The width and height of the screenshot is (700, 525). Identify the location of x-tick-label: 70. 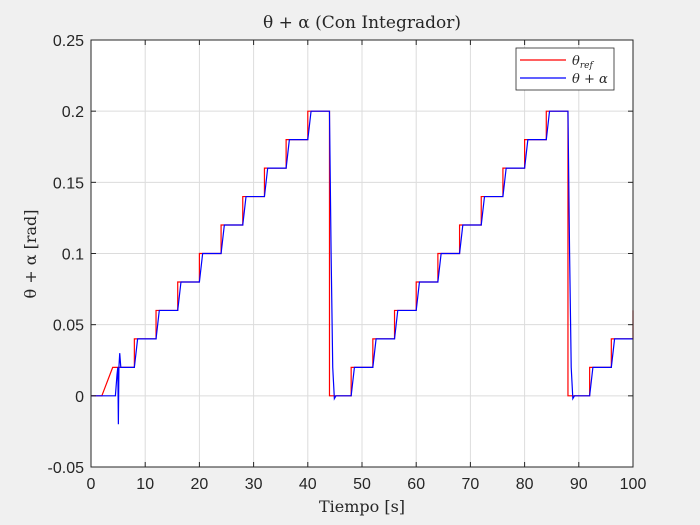
(471, 484).